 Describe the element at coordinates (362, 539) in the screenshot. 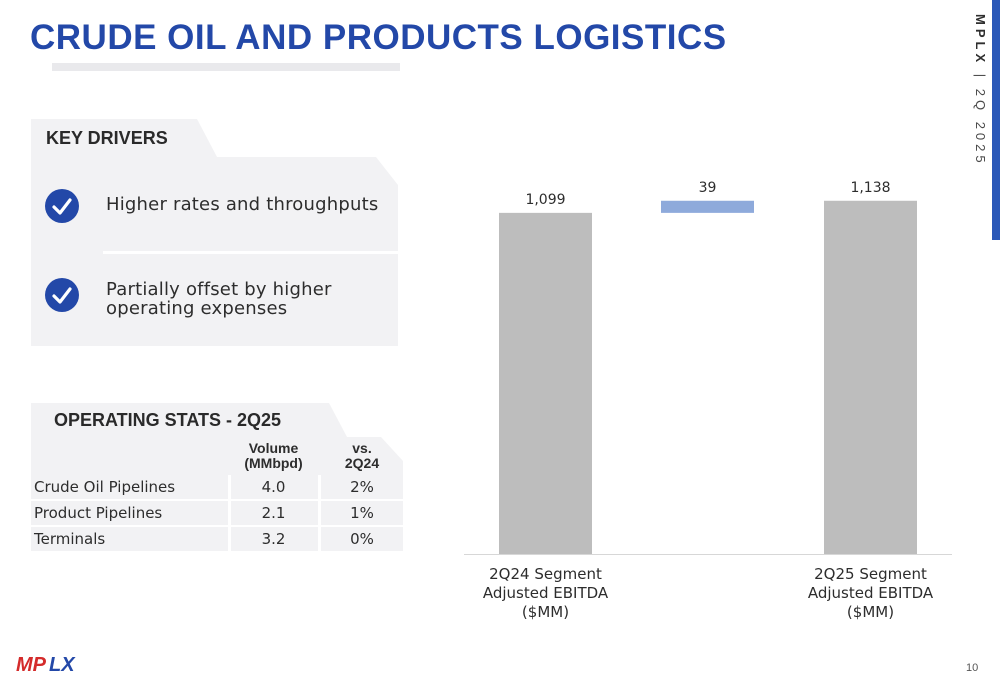

I see `row-vs: 0%` at that location.